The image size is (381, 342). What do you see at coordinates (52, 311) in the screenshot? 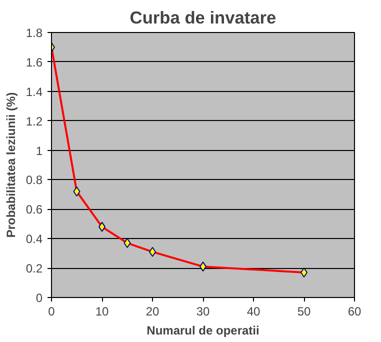
I see `x-tick-label: 0` at bounding box center [52, 311].